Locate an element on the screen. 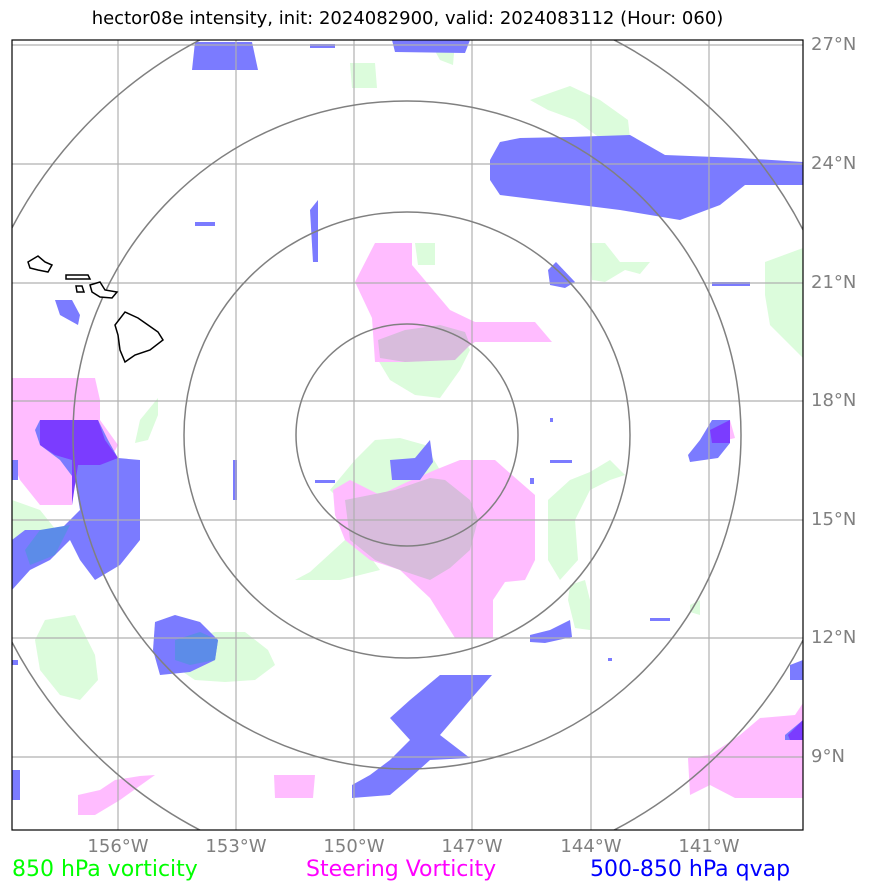 The image size is (873, 895). legend-qvap: 500-850 hPa qvap is located at coordinates (690, 869).